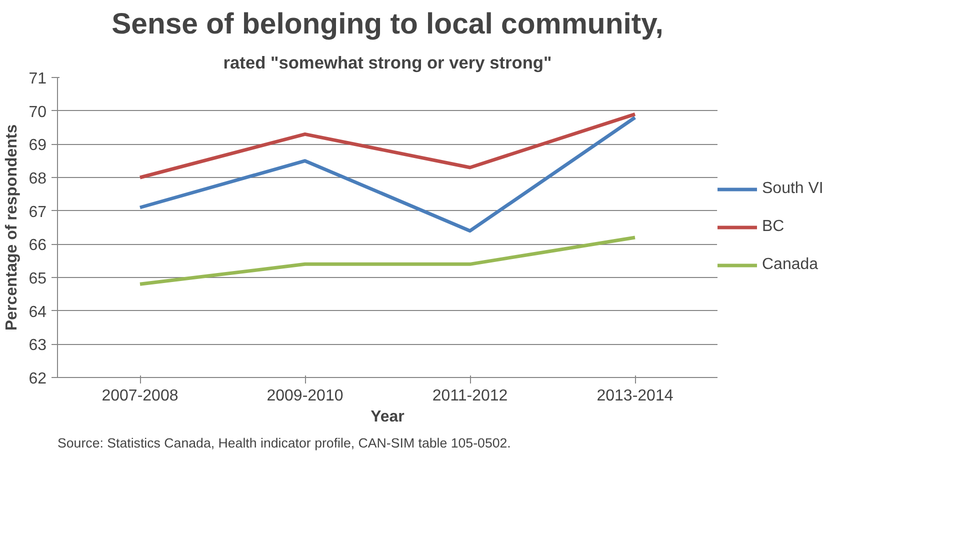  Describe the element at coordinates (37, 212) in the screenshot. I see `y-tick-label: 67` at that location.